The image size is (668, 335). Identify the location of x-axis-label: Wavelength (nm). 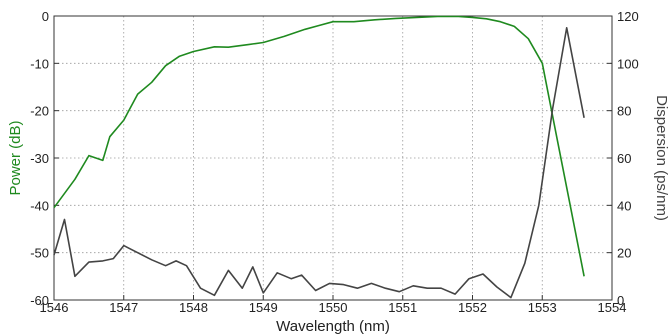
(333, 326).